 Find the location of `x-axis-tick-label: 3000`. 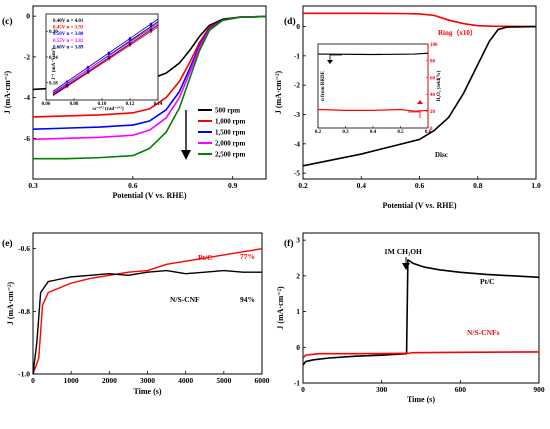

x-axis-tick-label: 3000 is located at coordinates (147, 380).